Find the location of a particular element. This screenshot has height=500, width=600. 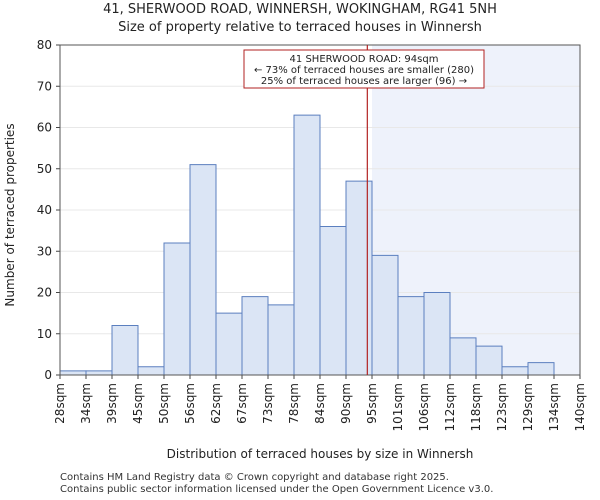

x-tick-label: 123sqm is located at coordinates (502, 407).